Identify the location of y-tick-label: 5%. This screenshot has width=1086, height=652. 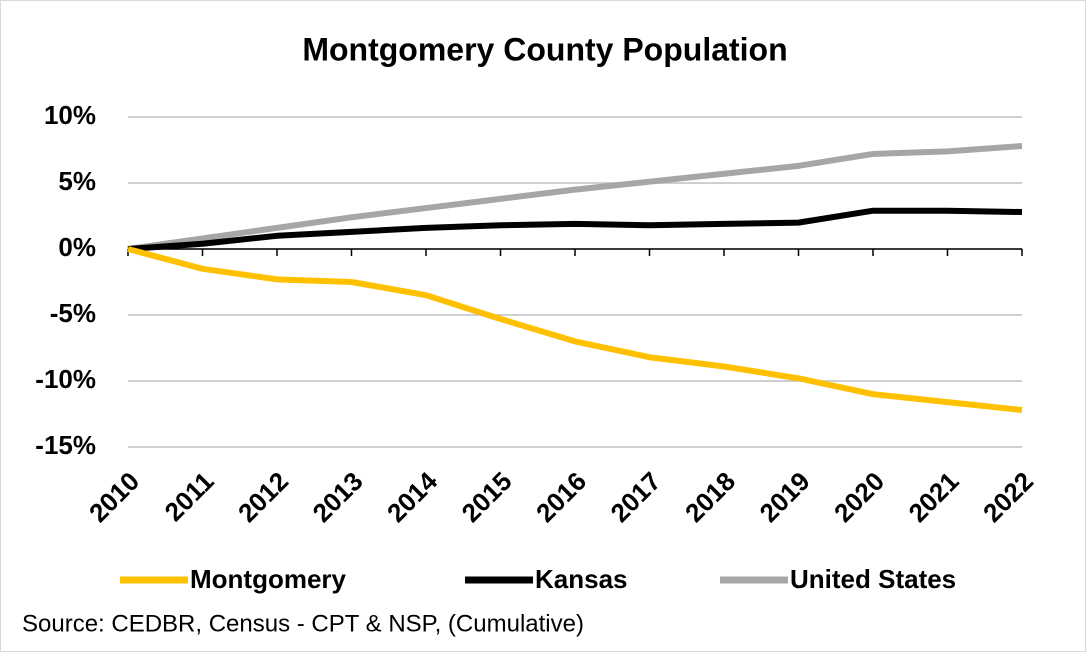
(77, 181).